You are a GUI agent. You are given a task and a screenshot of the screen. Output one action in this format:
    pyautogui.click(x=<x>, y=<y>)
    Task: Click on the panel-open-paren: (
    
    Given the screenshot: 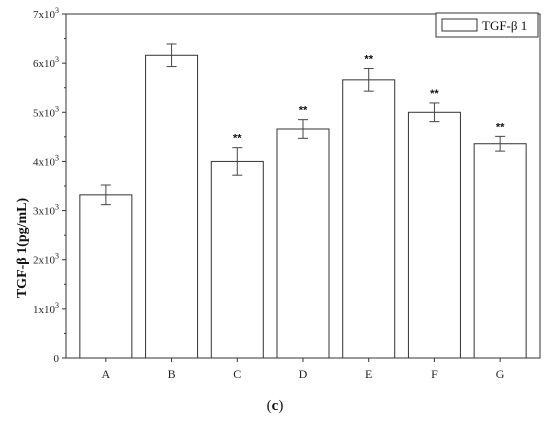 What is the action you would take?
    pyautogui.click(x=269, y=406)
    